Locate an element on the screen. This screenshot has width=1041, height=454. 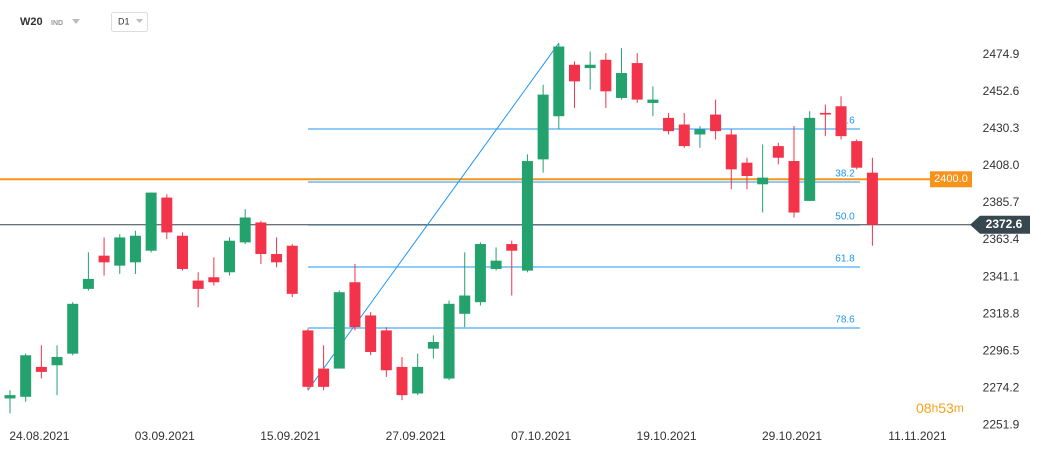
dropdown-arrow is located at coordinates (76, 21).